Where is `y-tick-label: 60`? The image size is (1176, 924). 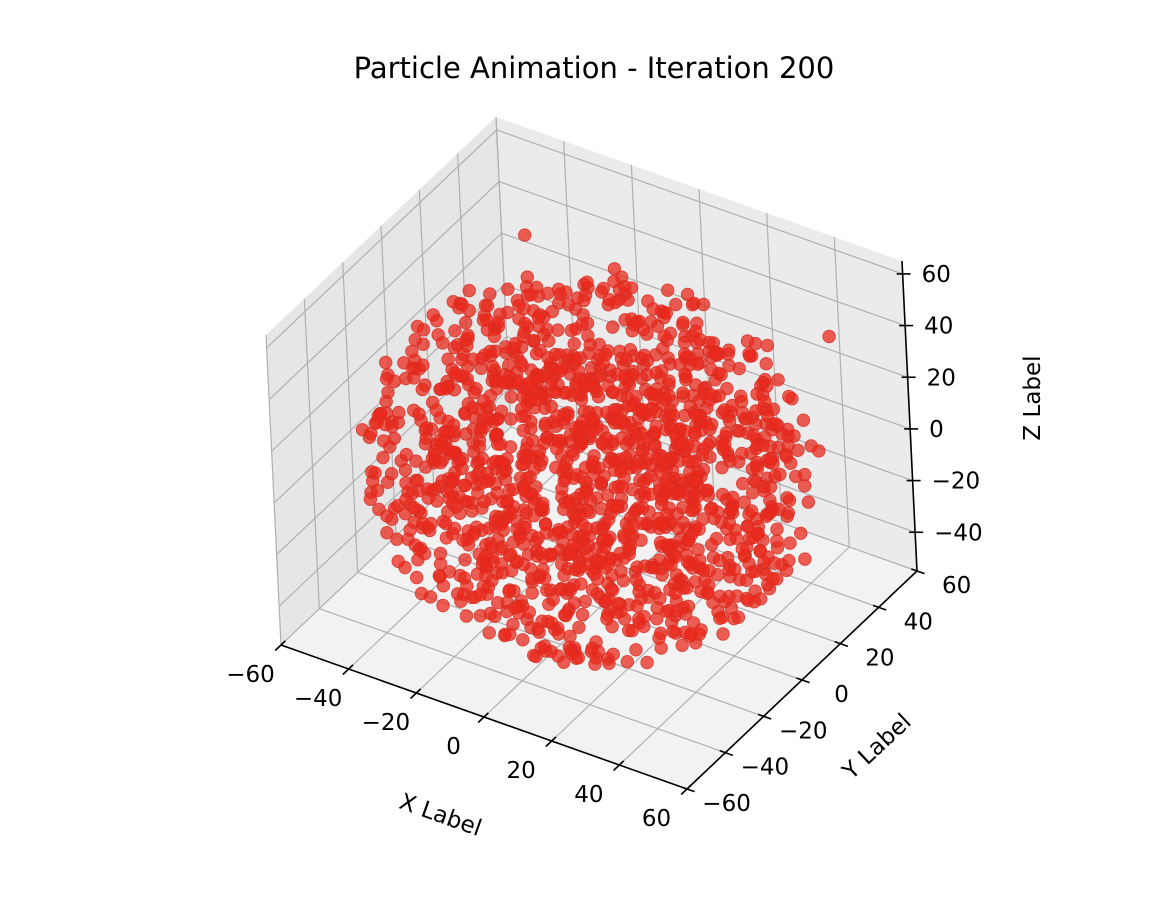
y-tick-label: 60 is located at coordinates (956, 586).